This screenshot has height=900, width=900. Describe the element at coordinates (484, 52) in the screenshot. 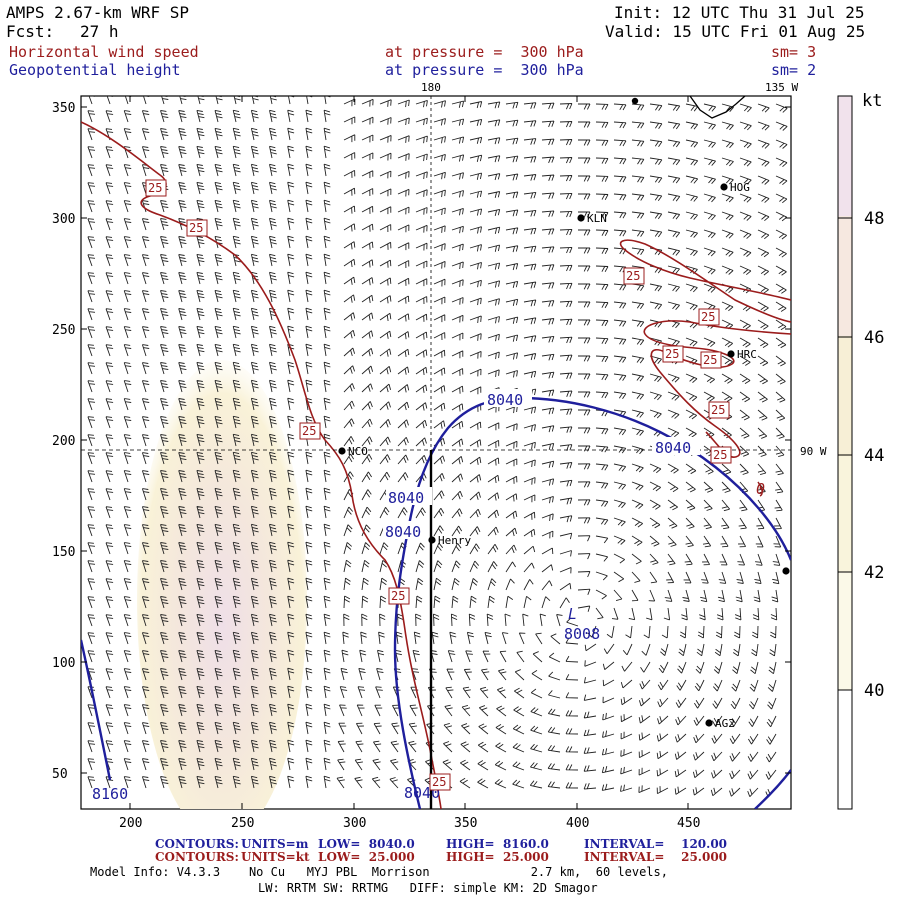

I see `field1-level: at pressure = 300 hPa` at that location.